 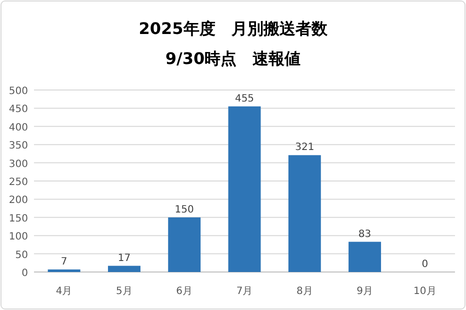 What do you see at coordinates (21, 255) in the screenshot?
I see `y-tick-label: 50` at bounding box center [21, 255].